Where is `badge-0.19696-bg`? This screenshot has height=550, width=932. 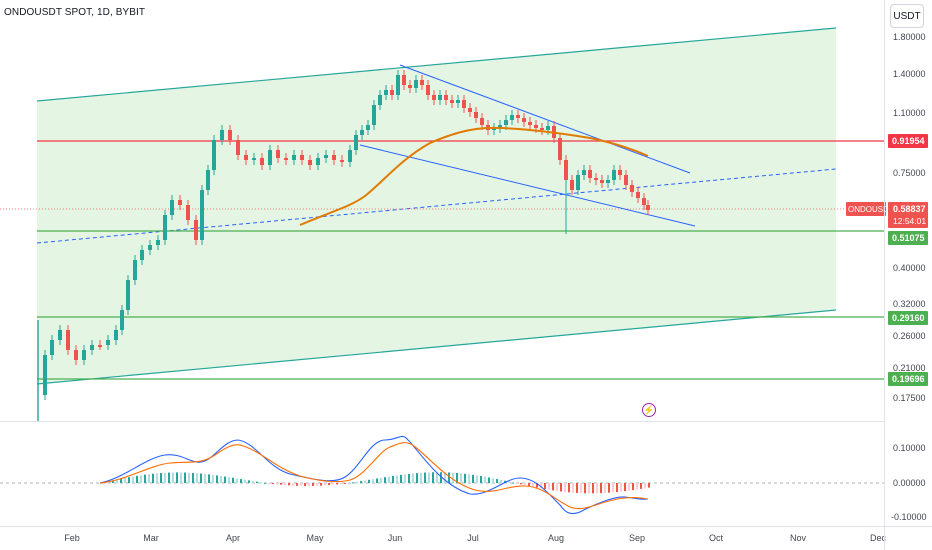 badge-0.19696-bg is located at coordinates (908, 379).